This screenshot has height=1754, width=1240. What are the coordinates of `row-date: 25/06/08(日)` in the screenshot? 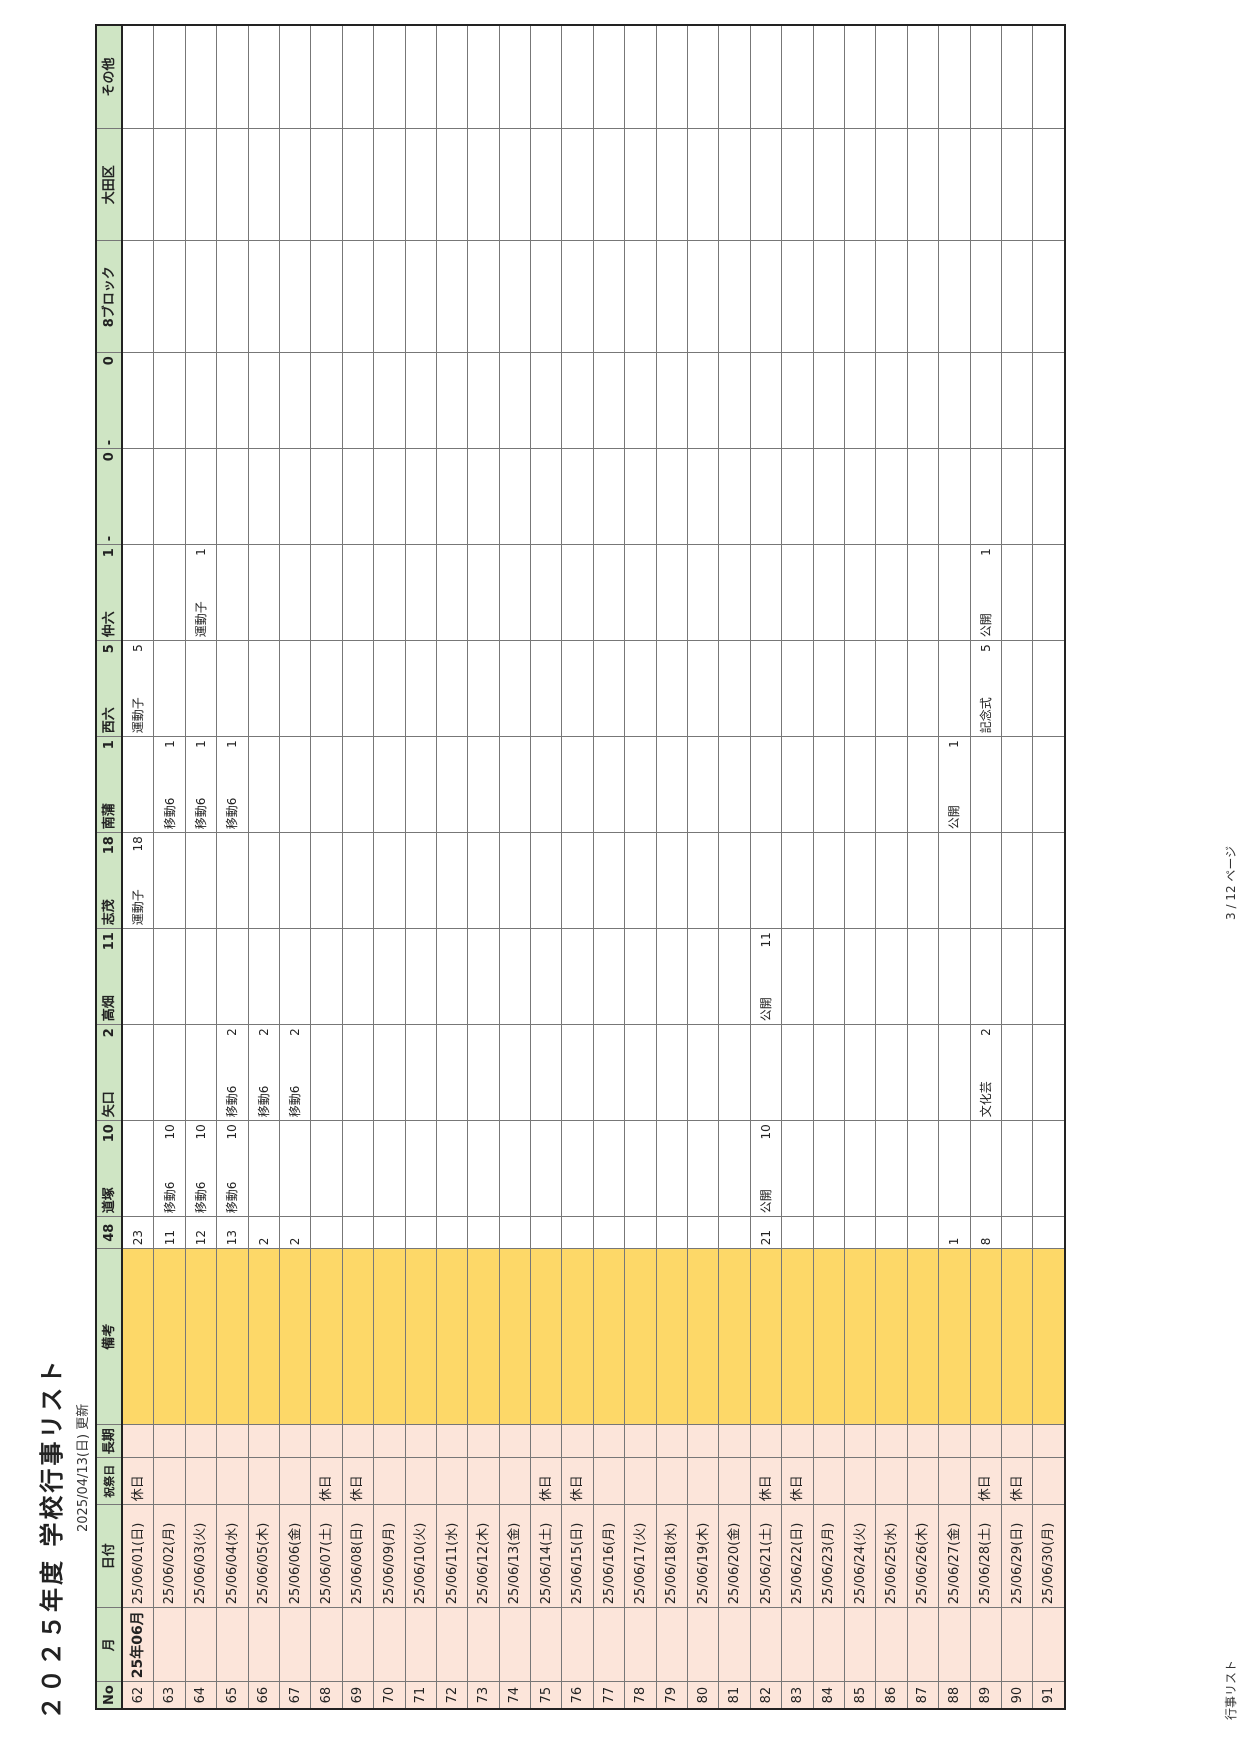 It's located at (358, 1556).